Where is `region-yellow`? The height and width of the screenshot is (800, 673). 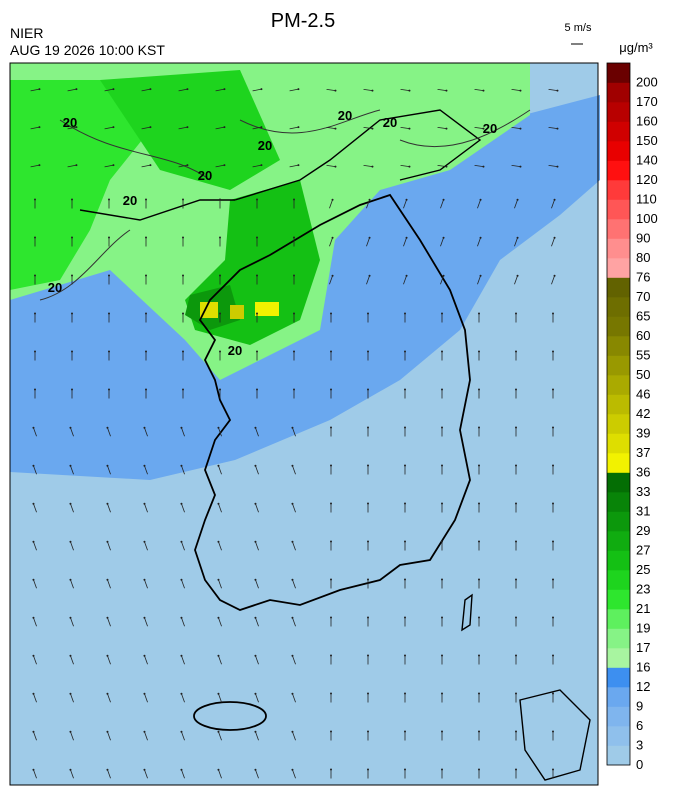
region-yellow is located at coordinates (209, 310).